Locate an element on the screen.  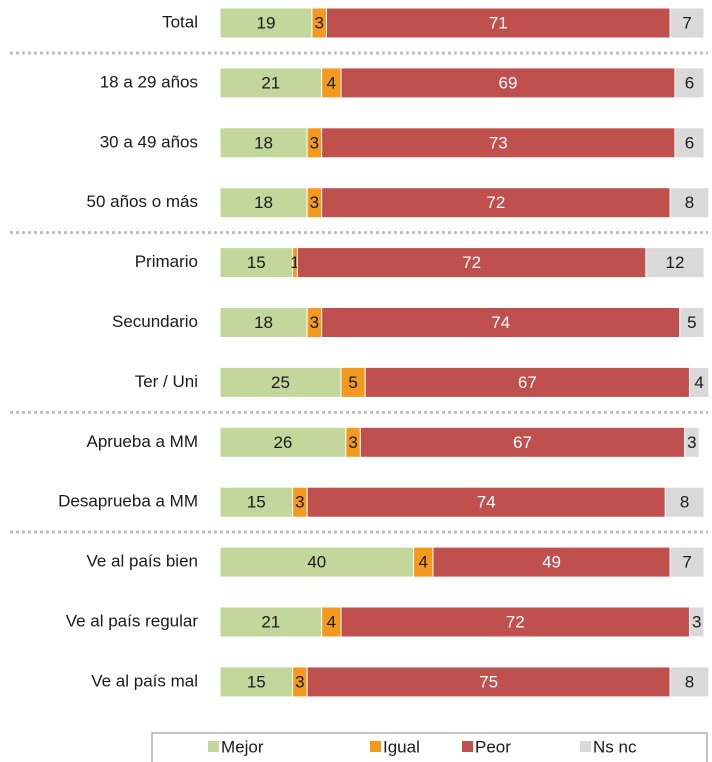
value-label: 1 is located at coordinates (294, 262).